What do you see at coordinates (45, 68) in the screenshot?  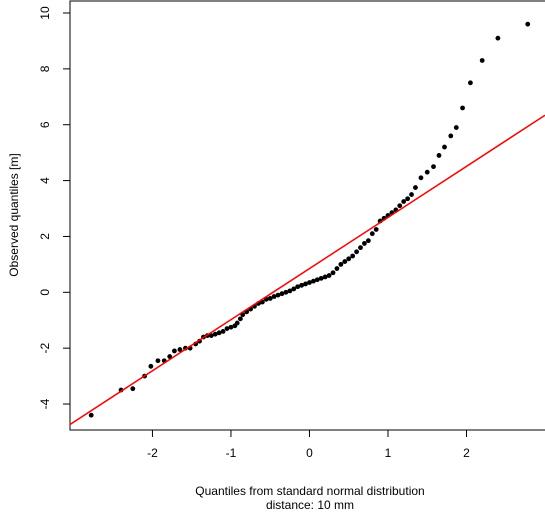 I see `y-tick-label: 8` at bounding box center [45, 68].